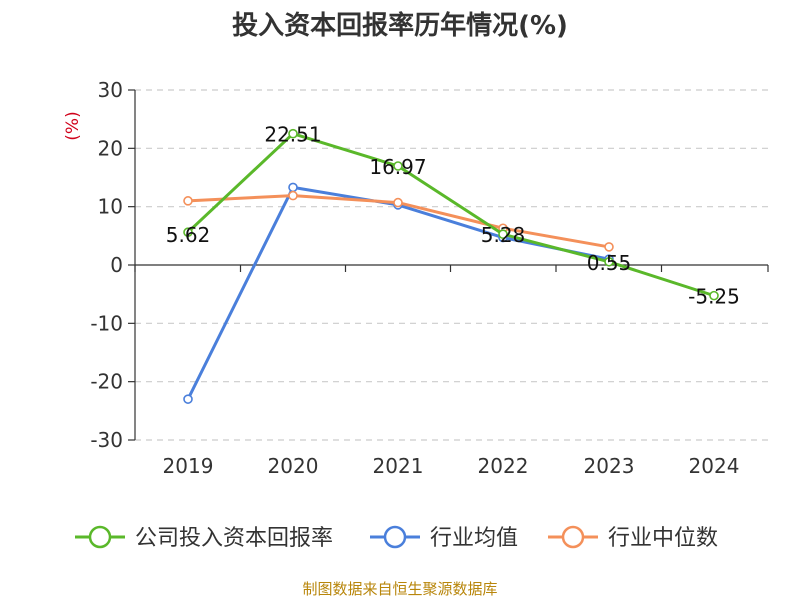  I want to click on legend-label: 行业中位数, so click(663, 538).